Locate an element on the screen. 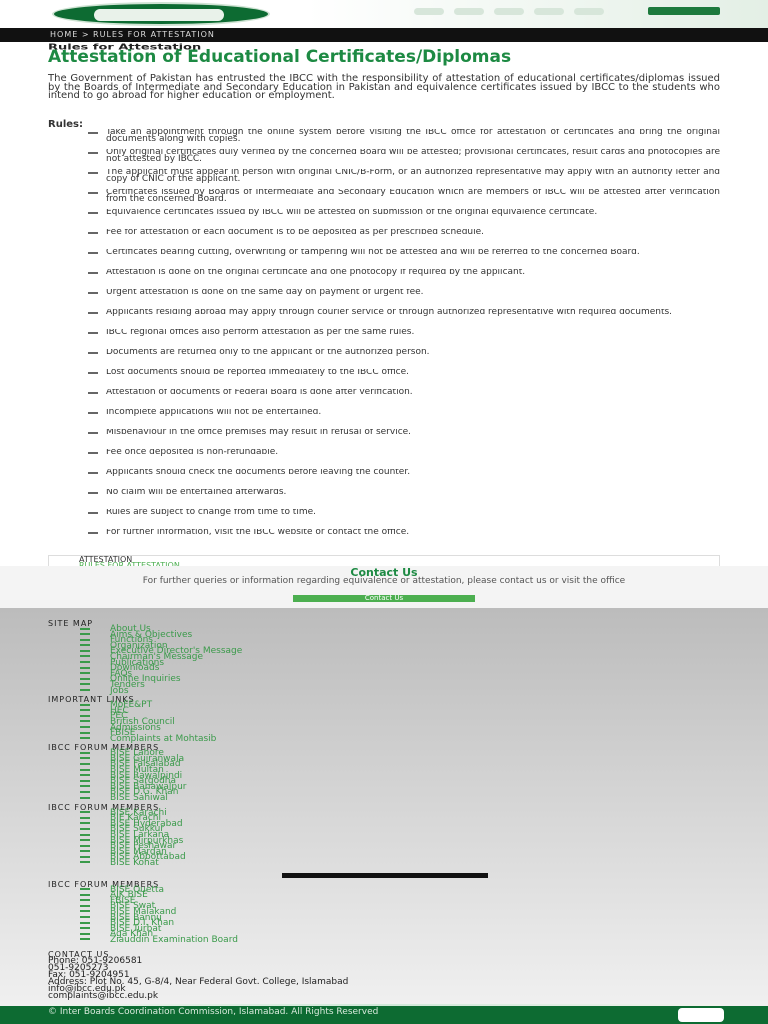 This screenshot has width=768, height=1024. footer-heading: SITE MAP is located at coordinates (71, 623).